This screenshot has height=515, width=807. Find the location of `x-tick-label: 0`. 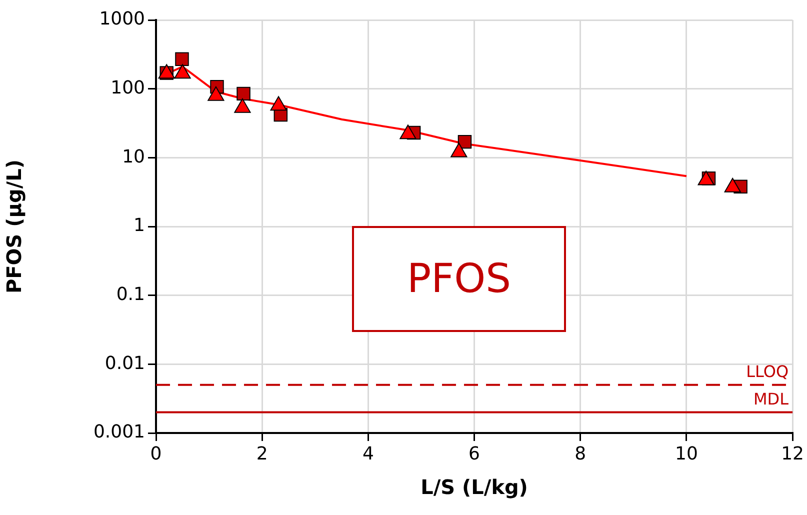

x-tick-label: 0 is located at coordinates (156, 453).